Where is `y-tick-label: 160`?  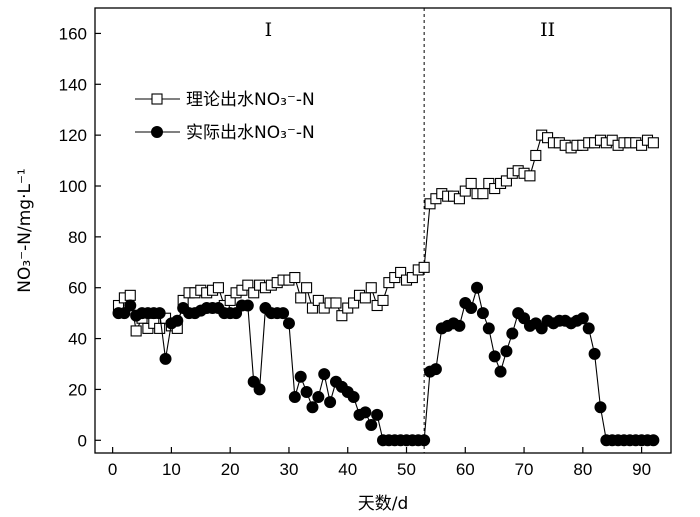 y-tick-label: 160 is located at coordinates (73, 33).